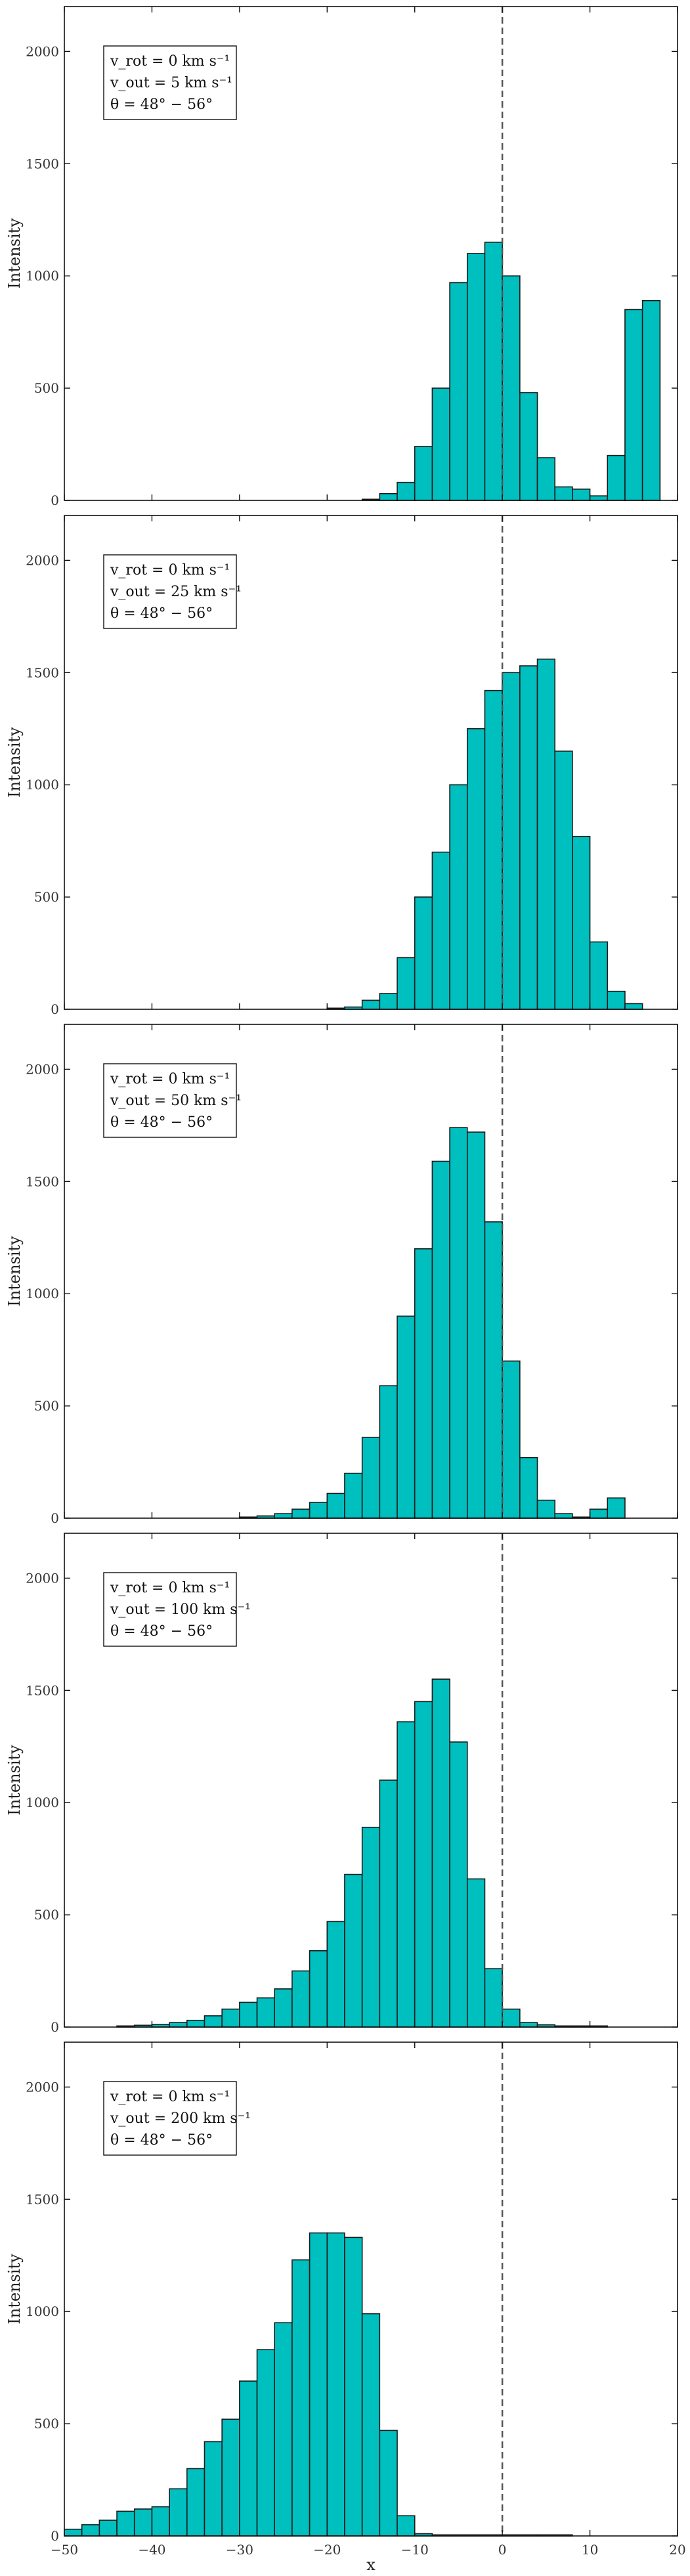  Describe the element at coordinates (151, 2550) in the screenshot. I see `x-tick-label: −40` at that location.